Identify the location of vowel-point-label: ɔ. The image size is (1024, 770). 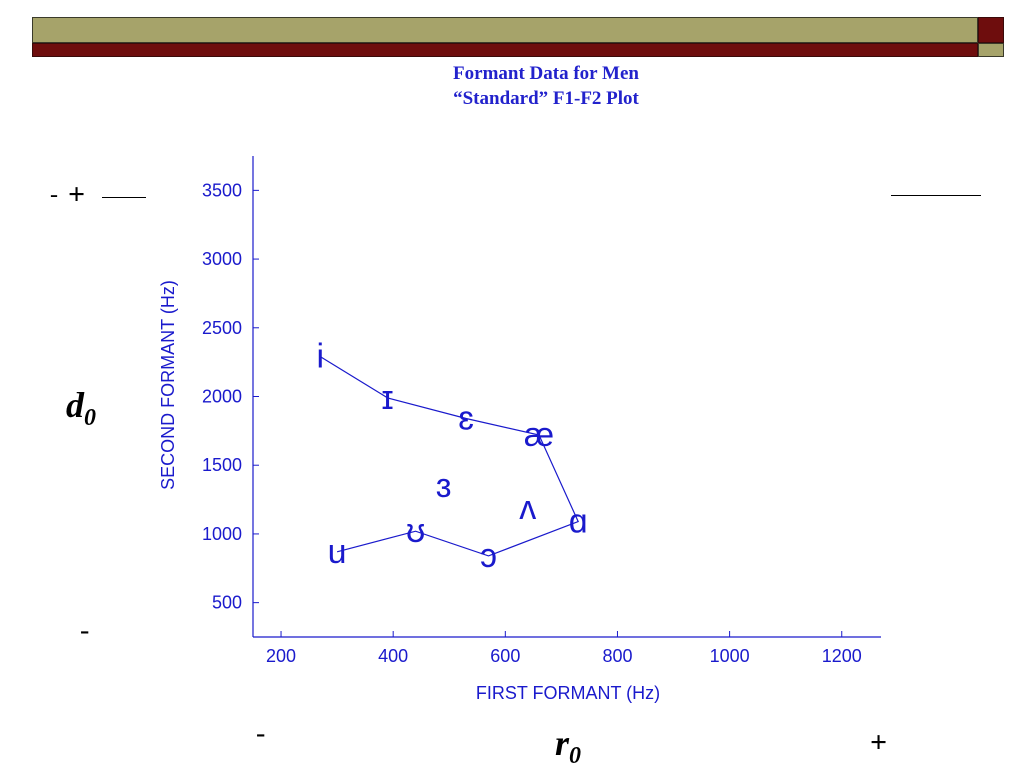
(488, 556).